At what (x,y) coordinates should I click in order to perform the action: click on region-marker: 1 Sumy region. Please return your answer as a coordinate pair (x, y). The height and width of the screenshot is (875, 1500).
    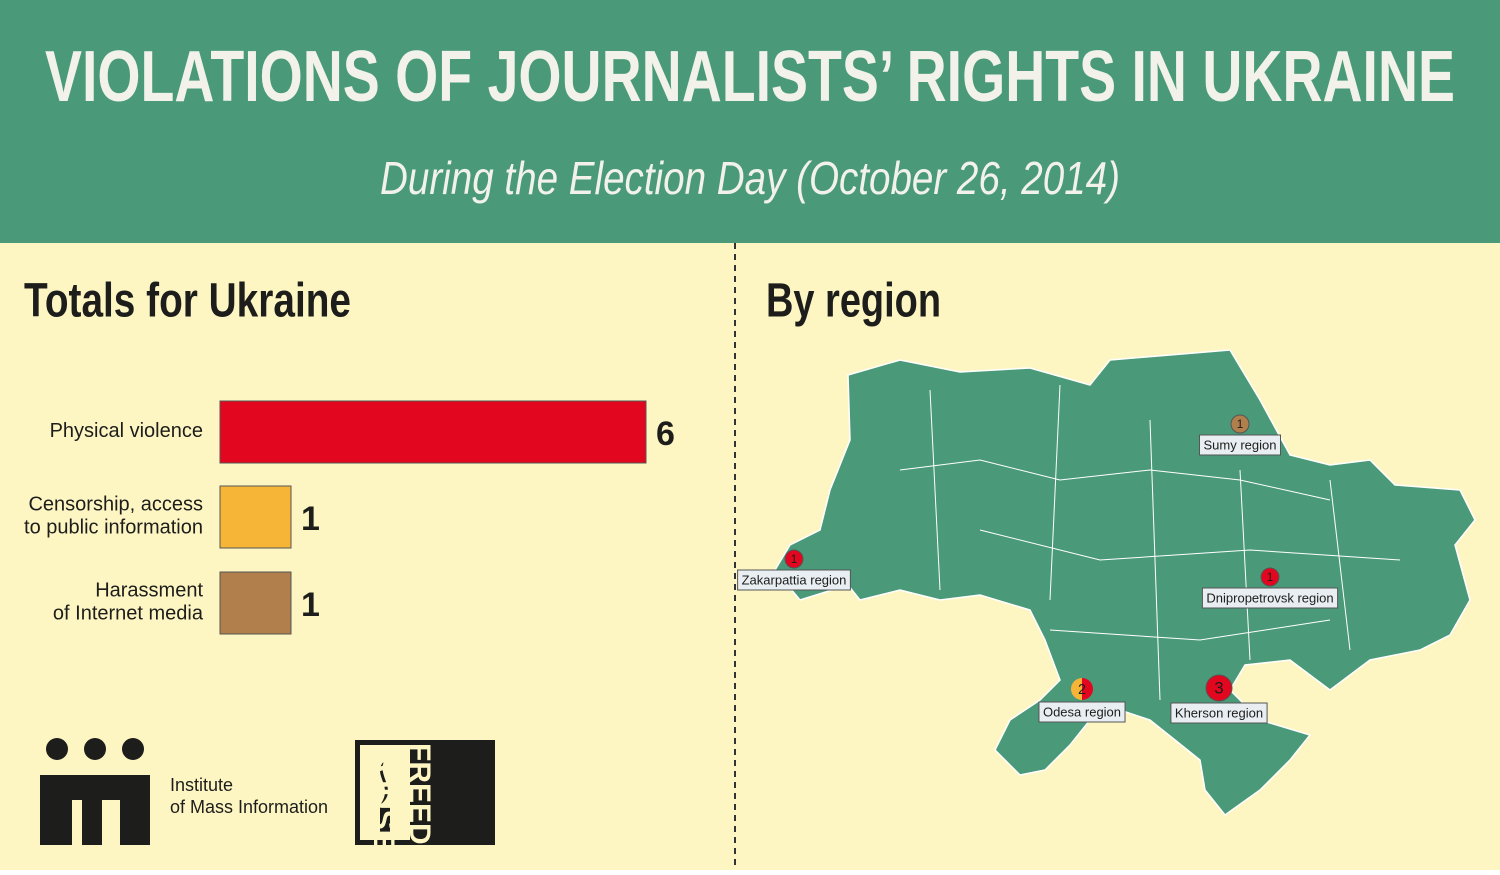
    Looking at the image, I should click on (1240, 435).